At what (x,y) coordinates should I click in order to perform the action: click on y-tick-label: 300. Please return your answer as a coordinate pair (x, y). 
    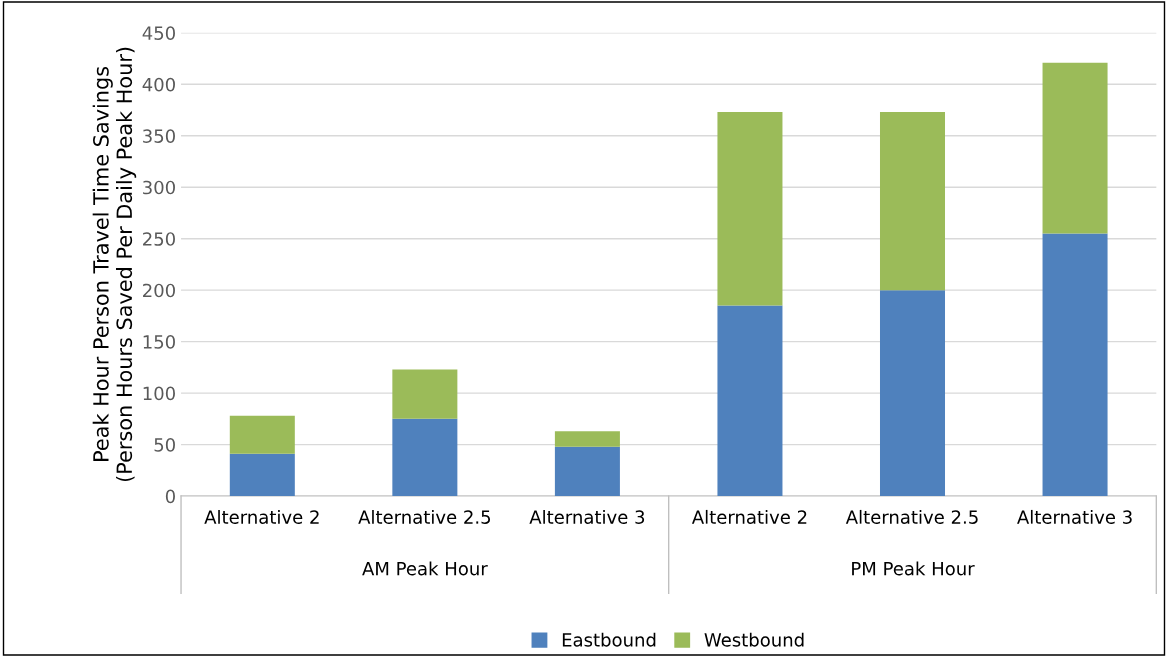
    Looking at the image, I should click on (159, 187).